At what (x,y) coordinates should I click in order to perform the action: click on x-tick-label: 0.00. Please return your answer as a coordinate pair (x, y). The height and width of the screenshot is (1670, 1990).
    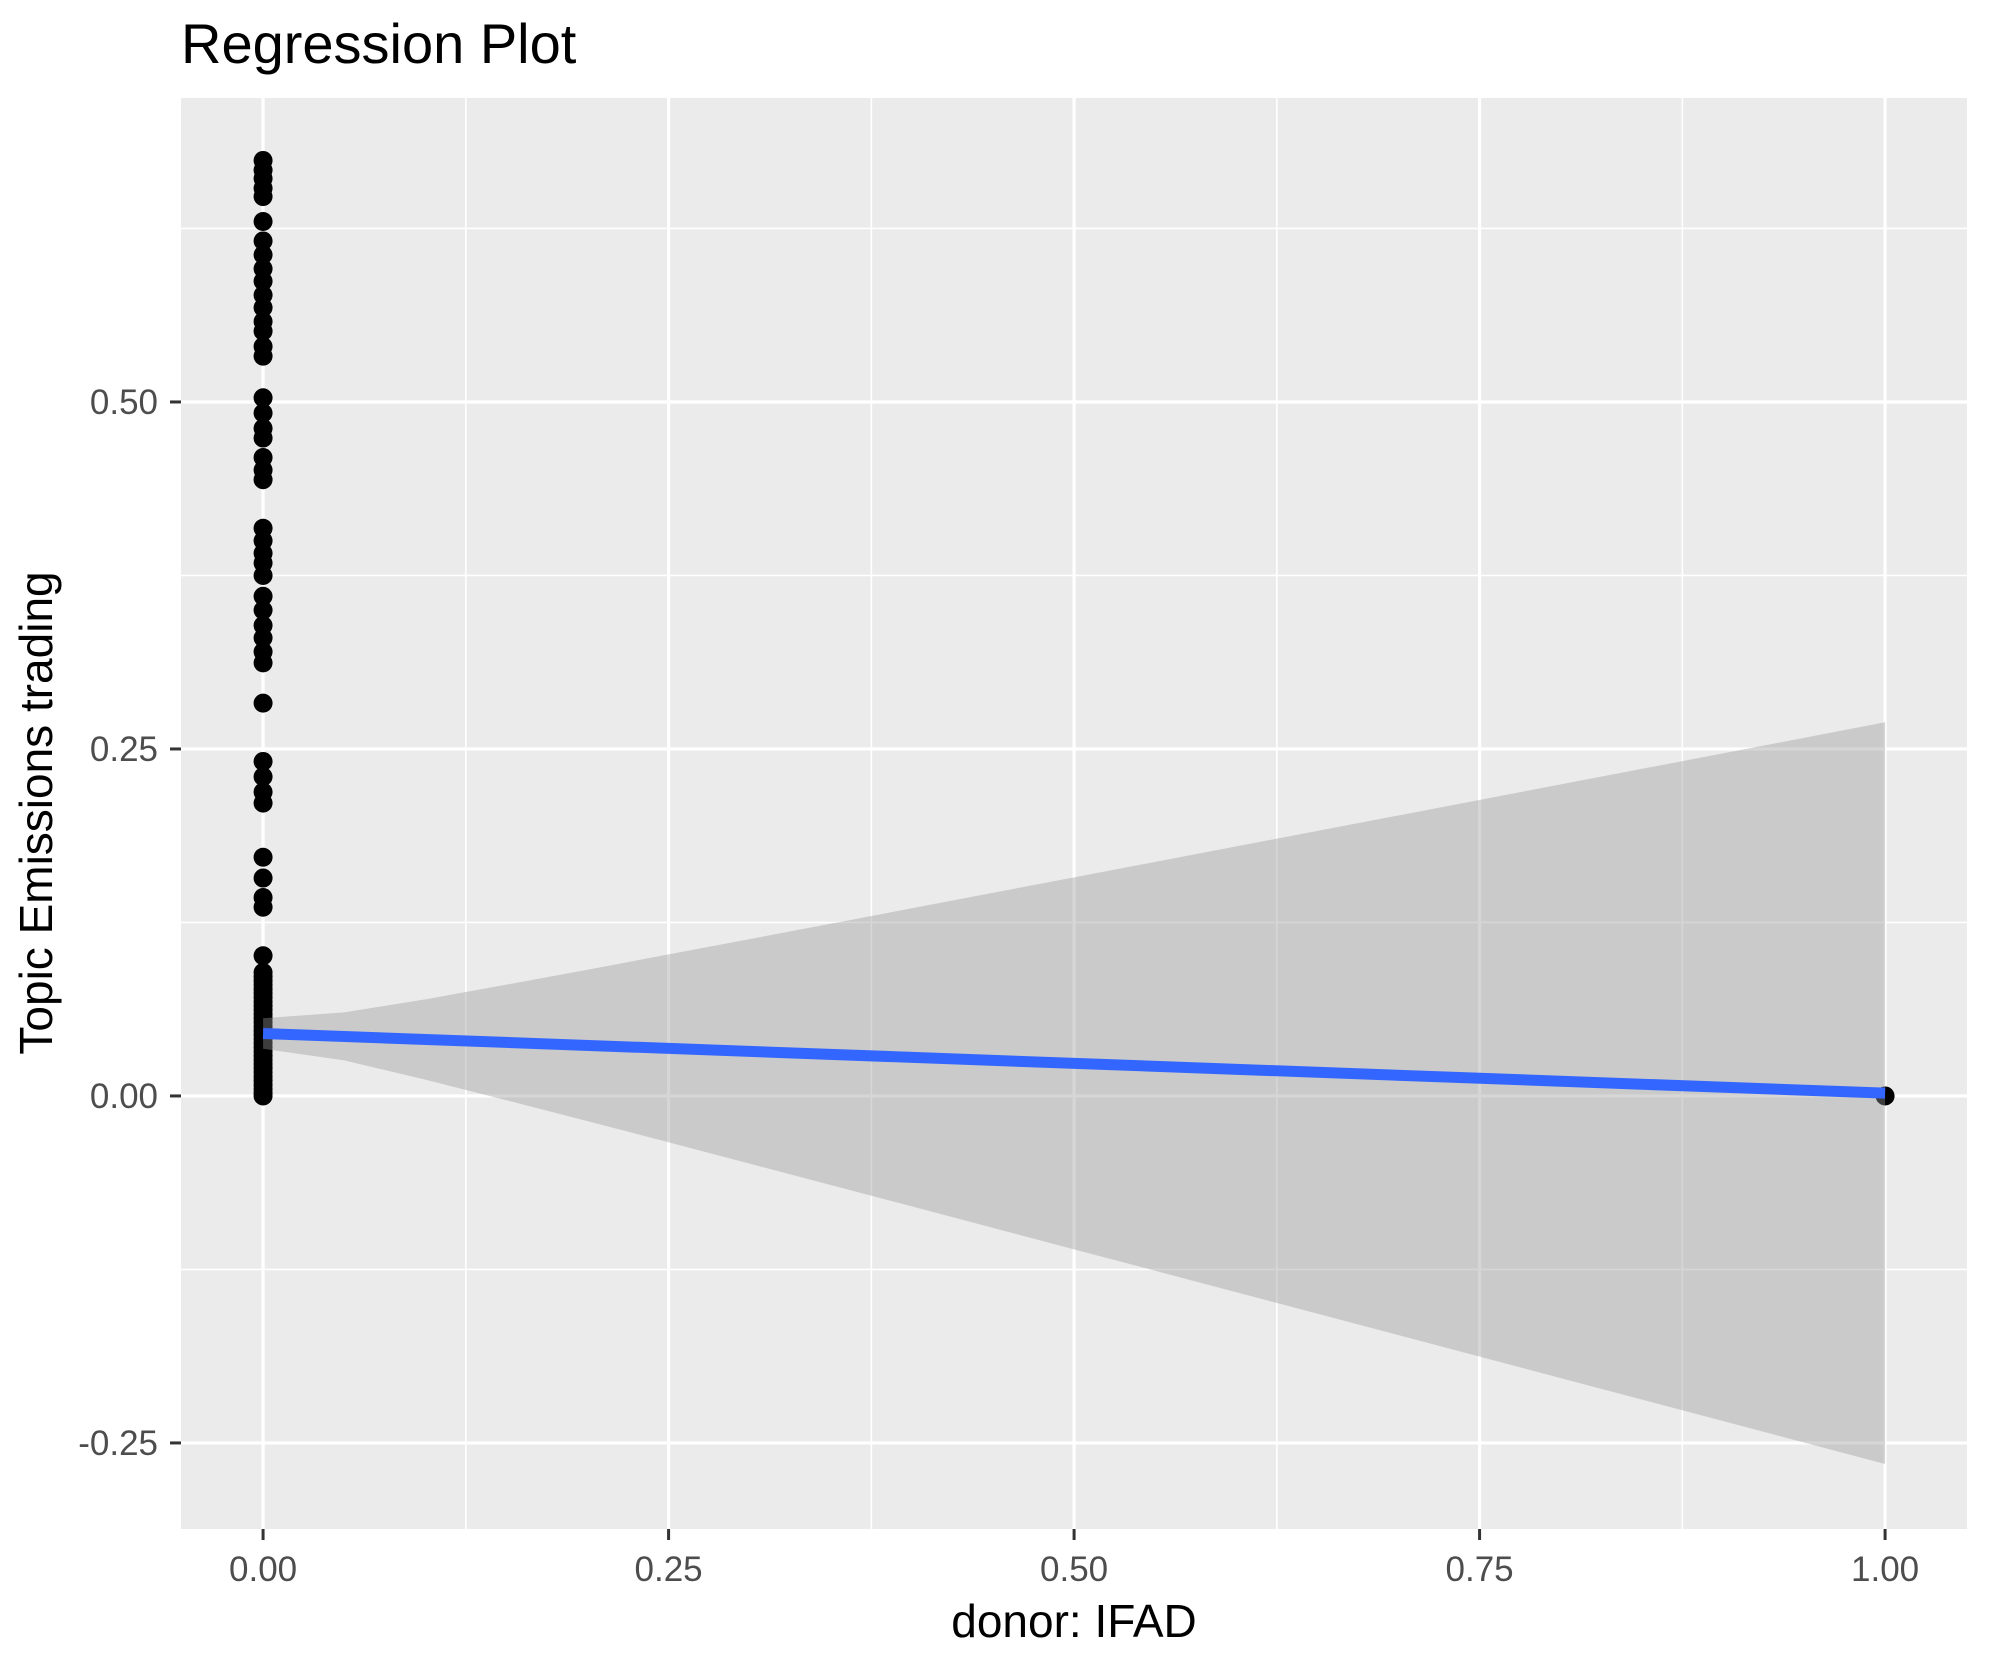
    Looking at the image, I should click on (263, 1569).